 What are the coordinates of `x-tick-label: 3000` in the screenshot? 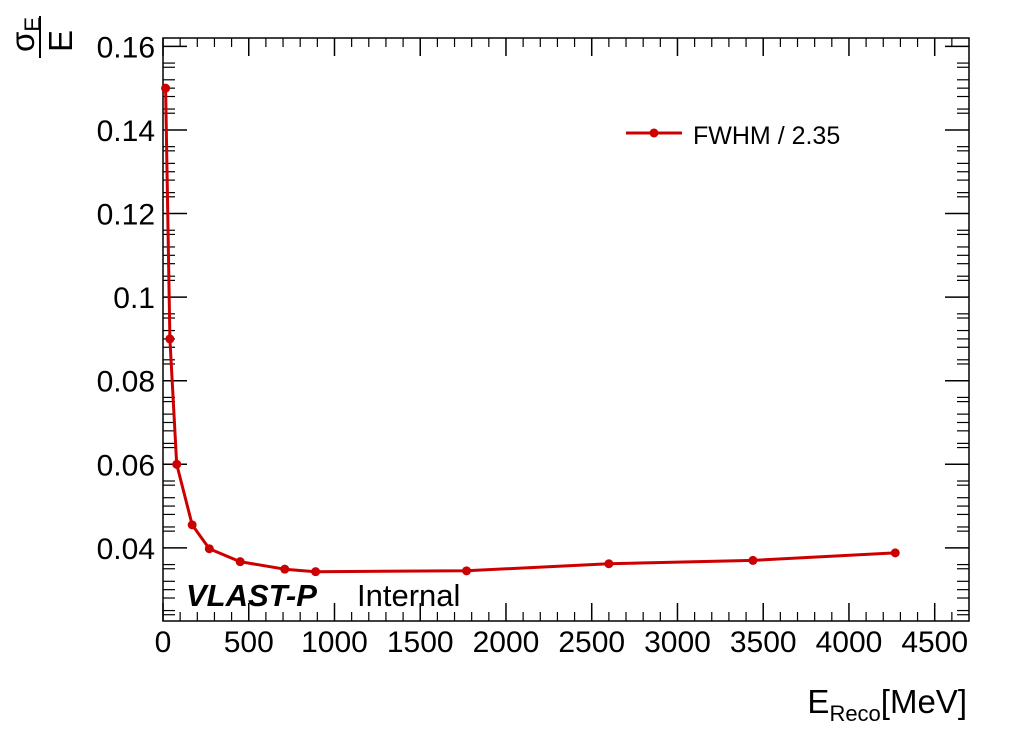 It's located at (677, 642).